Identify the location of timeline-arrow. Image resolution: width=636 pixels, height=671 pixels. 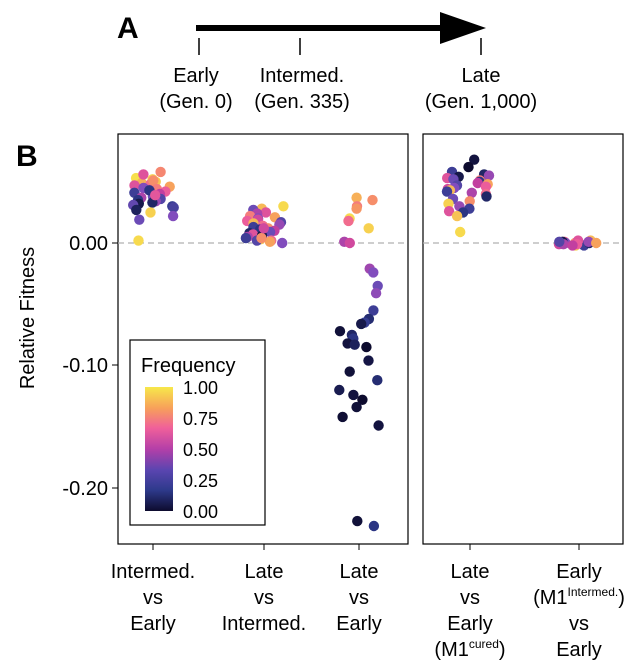
(341, 28).